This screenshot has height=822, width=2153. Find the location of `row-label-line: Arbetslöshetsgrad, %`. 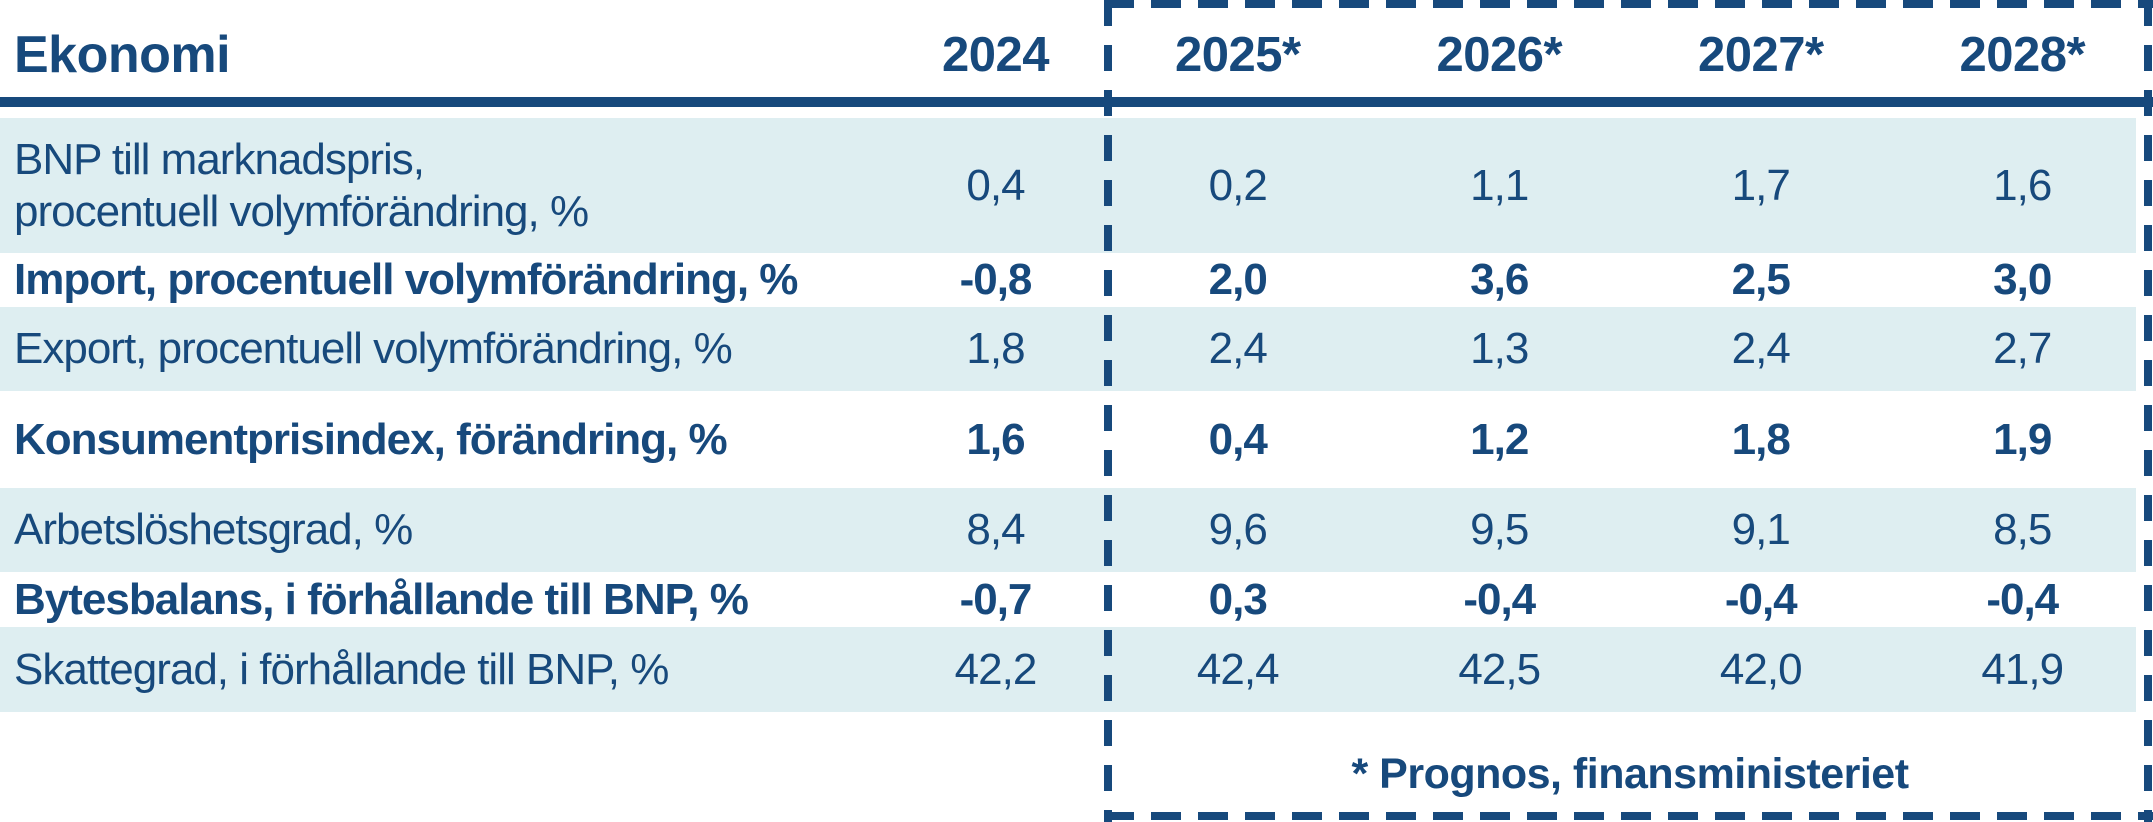

row-label-line: Arbetslöshetsgrad, % is located at coordinates (213, 529).